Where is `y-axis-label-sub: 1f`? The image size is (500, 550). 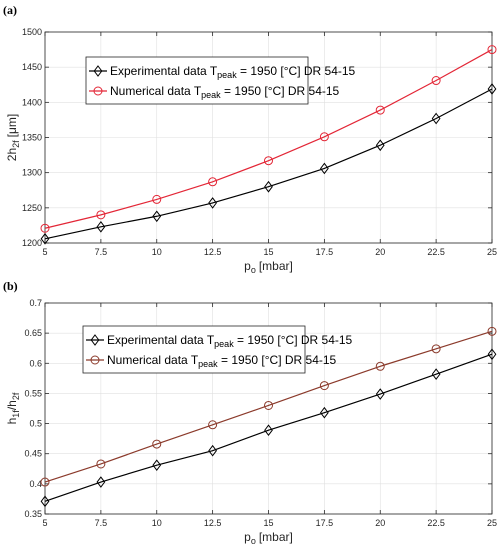 y-axis-label-sub: 1f is located at coordinates (16, 414).